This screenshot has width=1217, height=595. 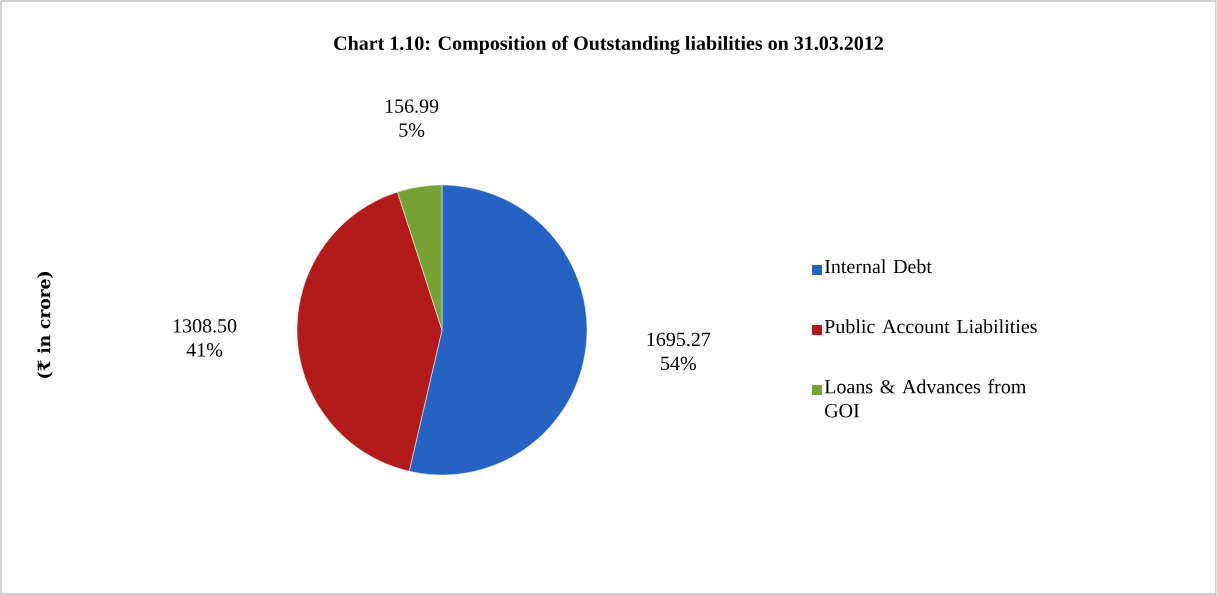 What do you see at coordinates (412, 118) in the screenshot?
I see `data-label: 156.99 5%` at bounding box center [412, 118].